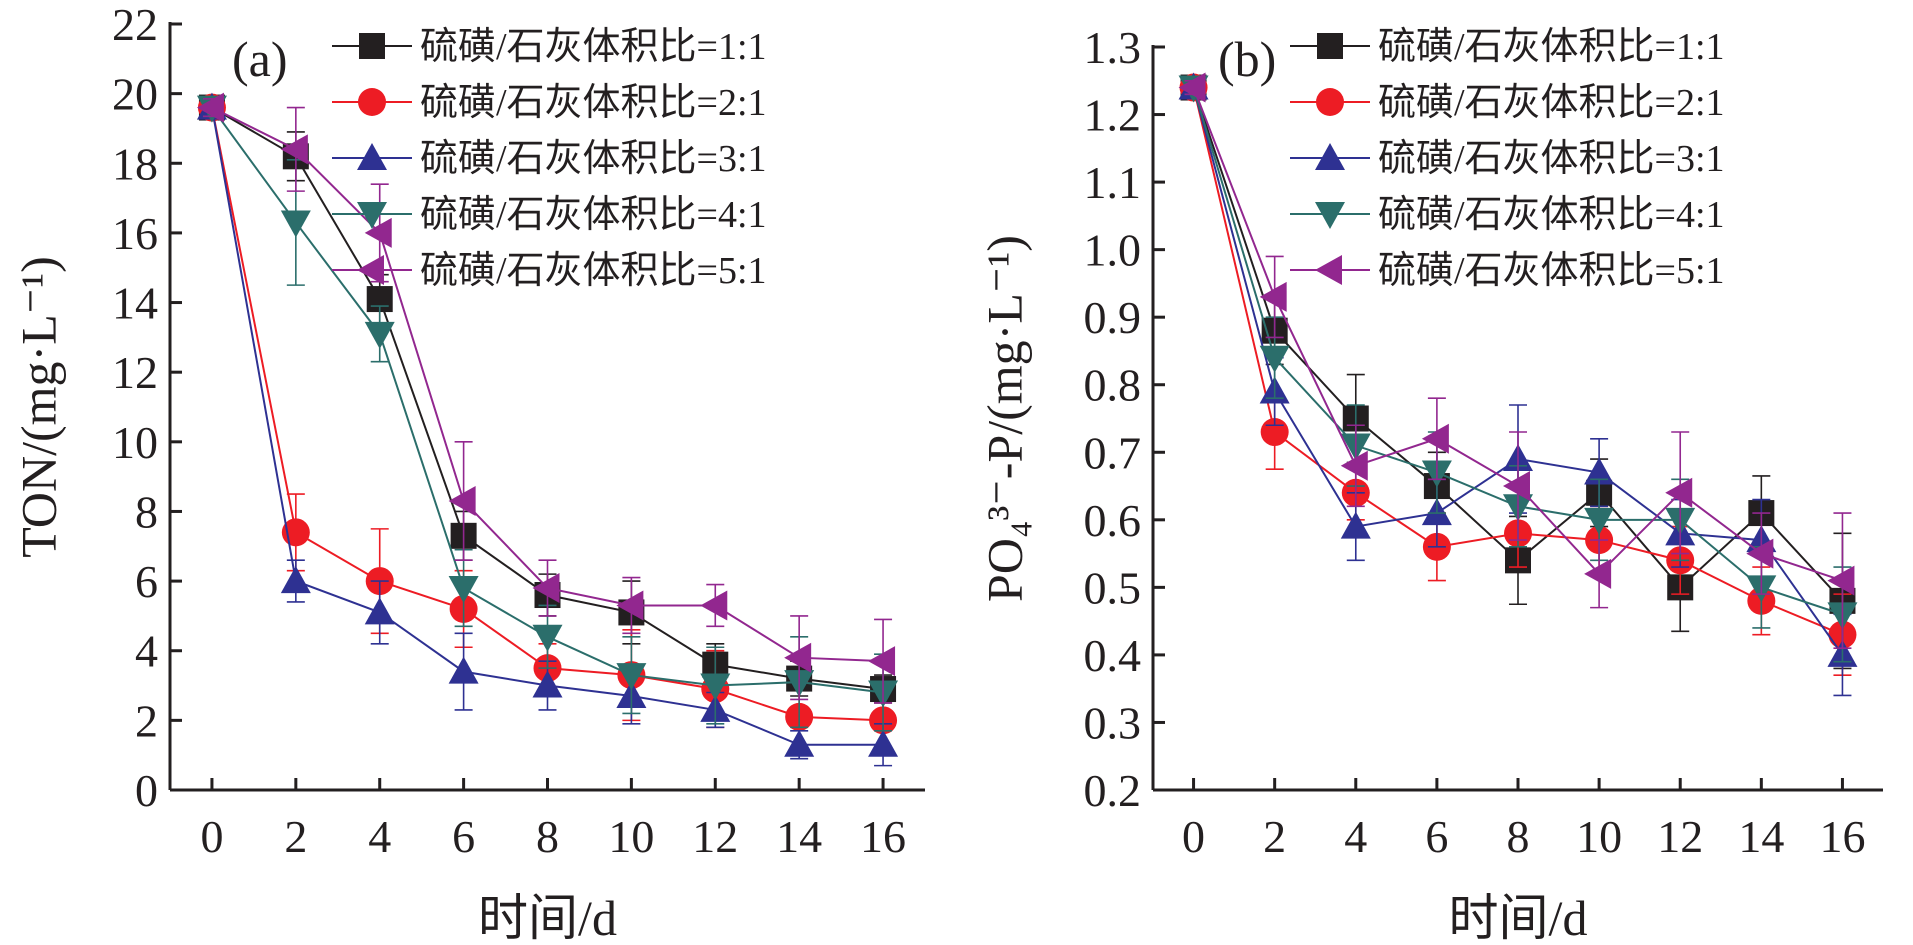  Describe the element at coordinates (1113, 115) in the screenshot. I see `y-tick-label: 1.2` at that location.